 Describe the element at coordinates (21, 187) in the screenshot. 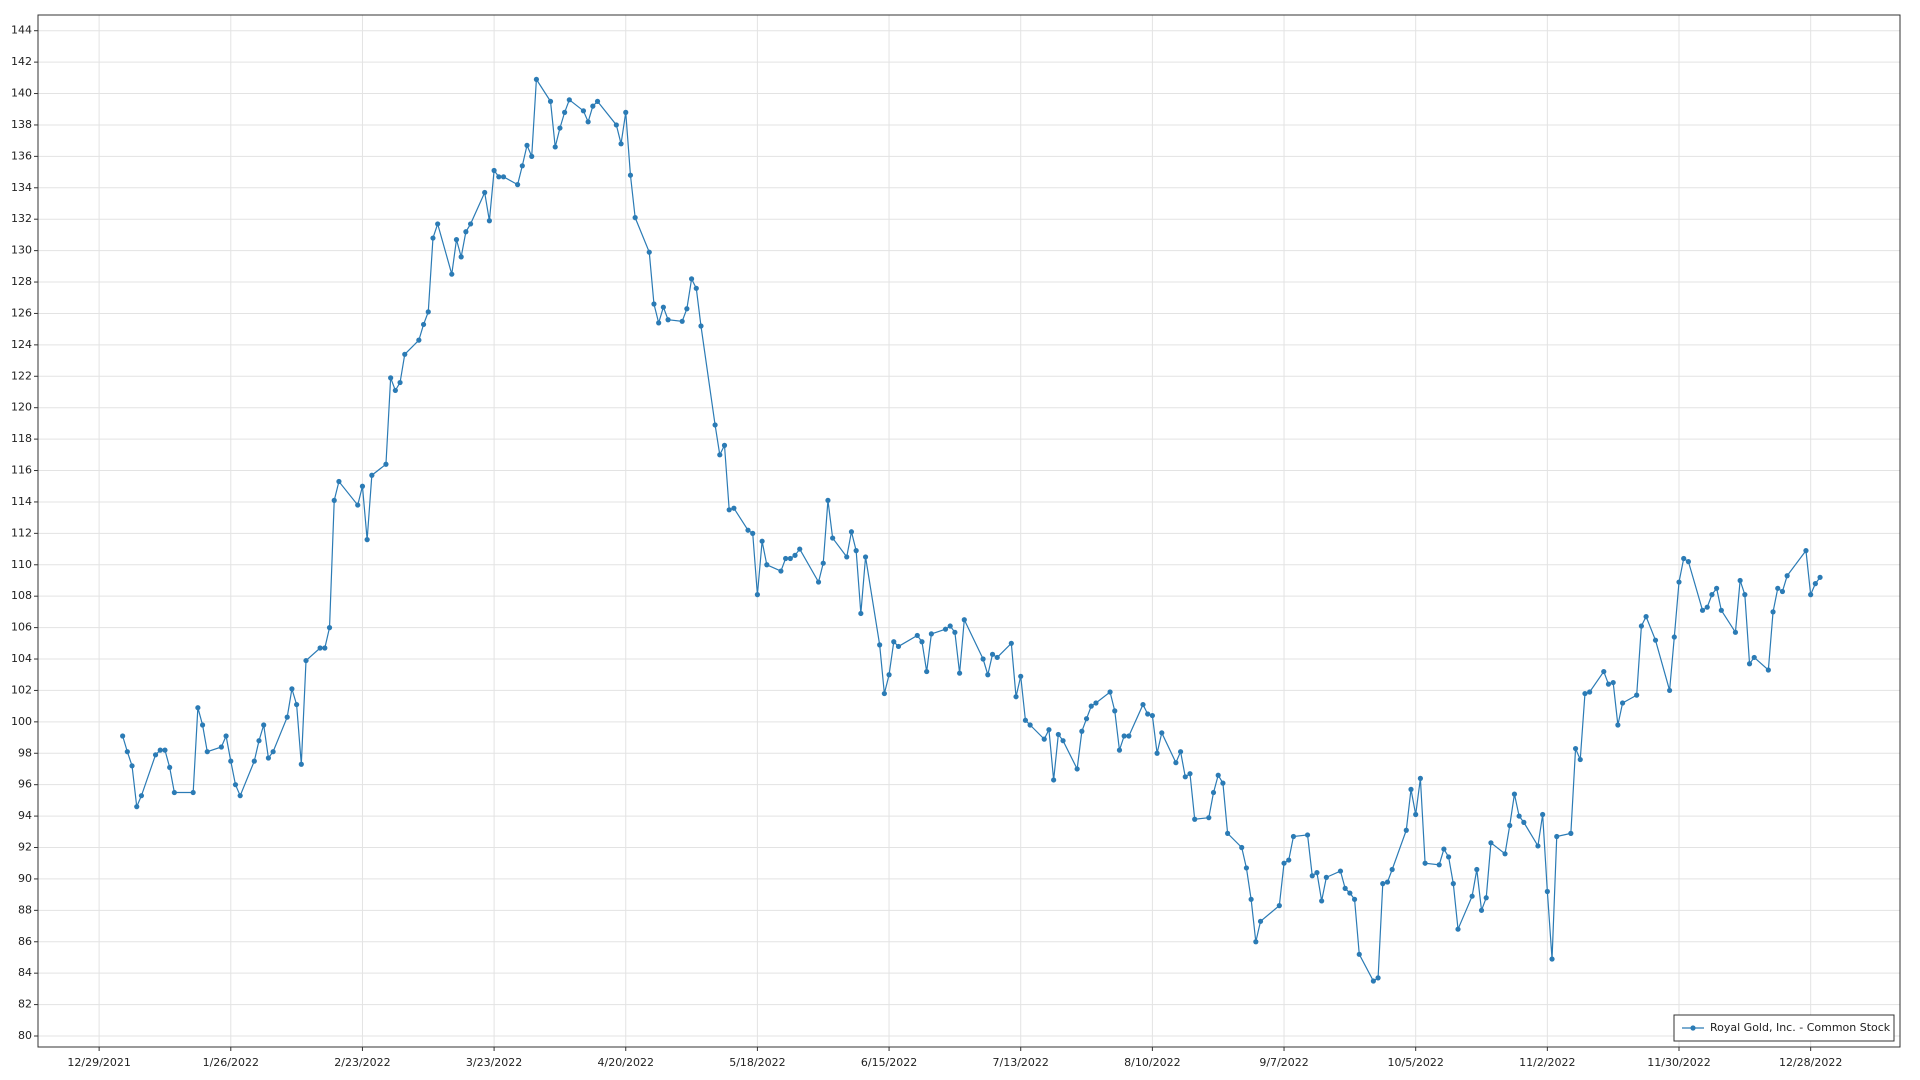

I see `y-tick-label: 134` at that location.